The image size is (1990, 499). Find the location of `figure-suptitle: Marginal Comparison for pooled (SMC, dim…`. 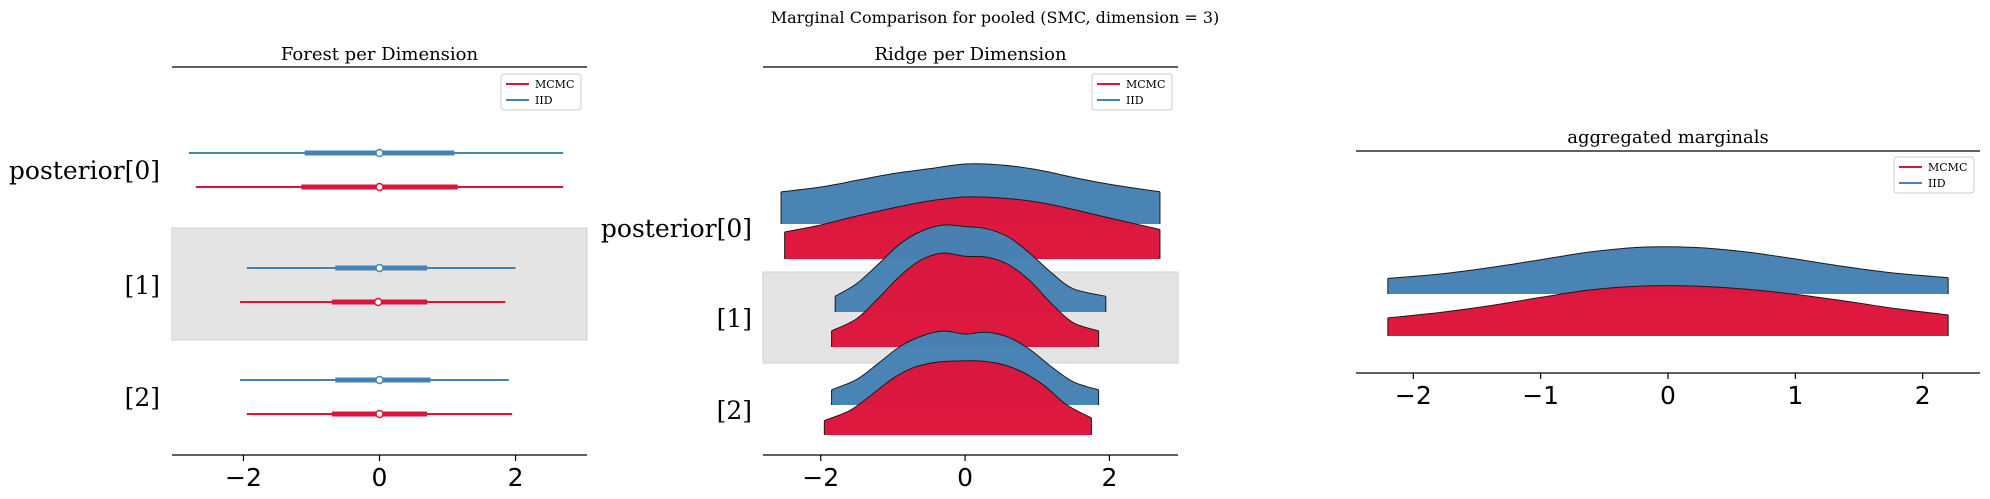

figure-suptitle: Marginal Comparison for pooled (SMC, dim… is located at coordinates (995, 17).